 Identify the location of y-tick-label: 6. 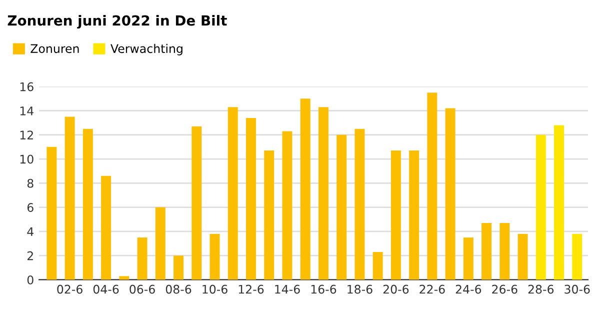
(30, 207).